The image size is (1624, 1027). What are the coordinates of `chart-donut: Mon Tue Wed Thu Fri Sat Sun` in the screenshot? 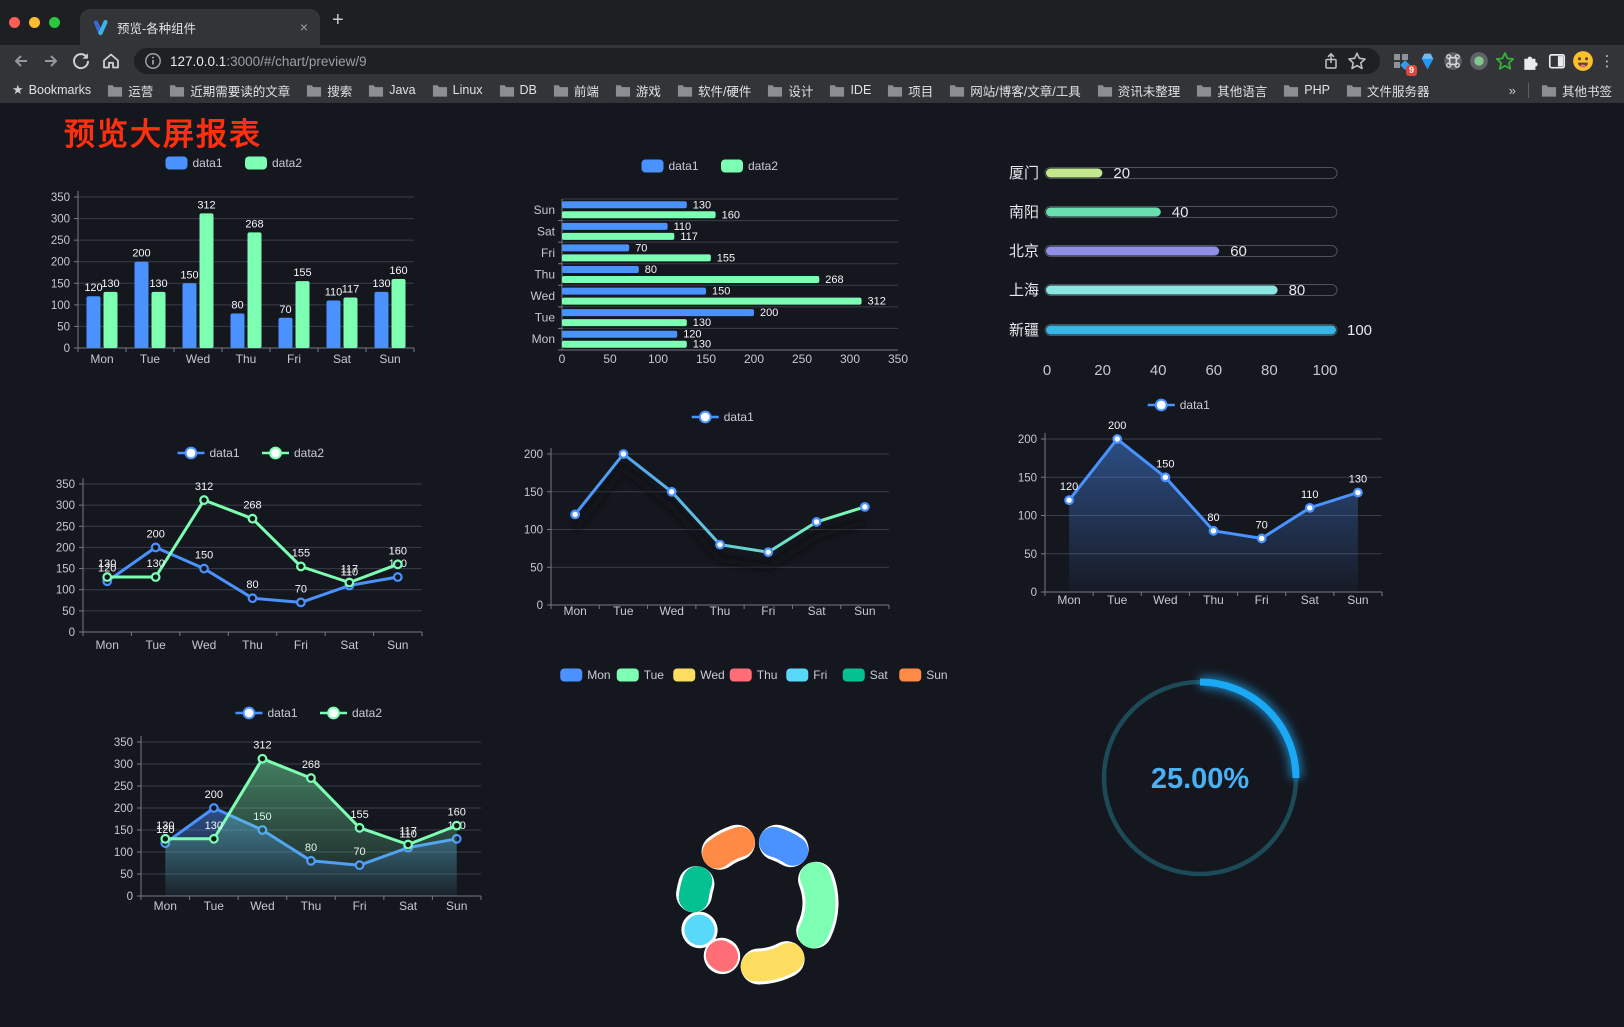 It's located at (755, 830).